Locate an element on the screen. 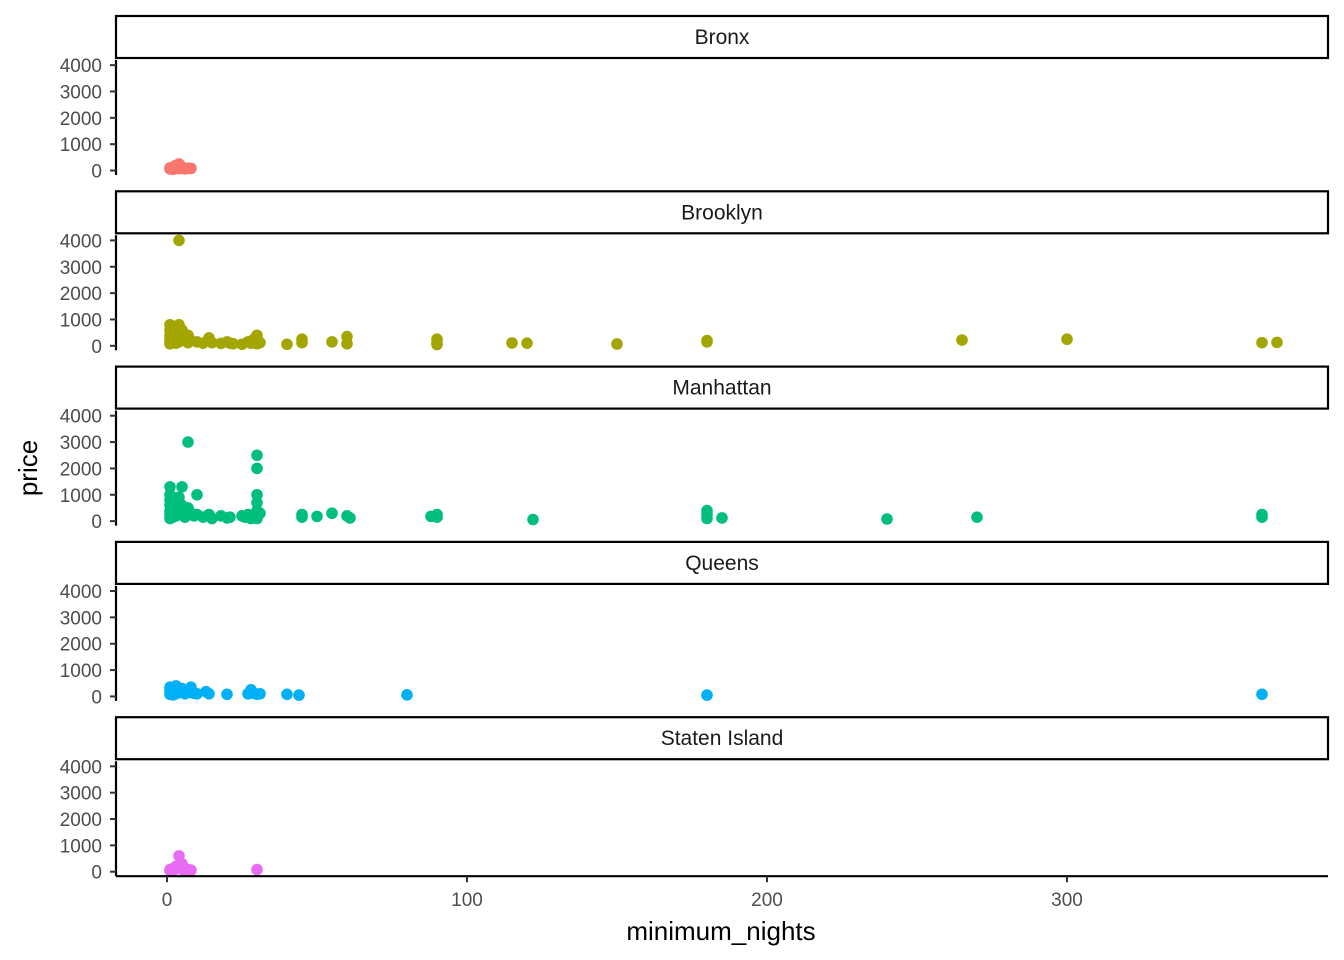  facet-strip-label: Brooklyn is located at coordinates (722, 212).